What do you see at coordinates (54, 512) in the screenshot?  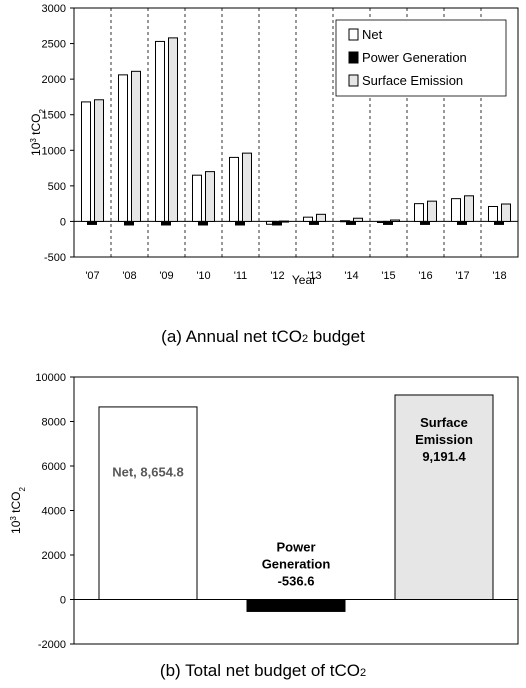 I see `y-tick-label: 4000` at bounding box center [54, 512].